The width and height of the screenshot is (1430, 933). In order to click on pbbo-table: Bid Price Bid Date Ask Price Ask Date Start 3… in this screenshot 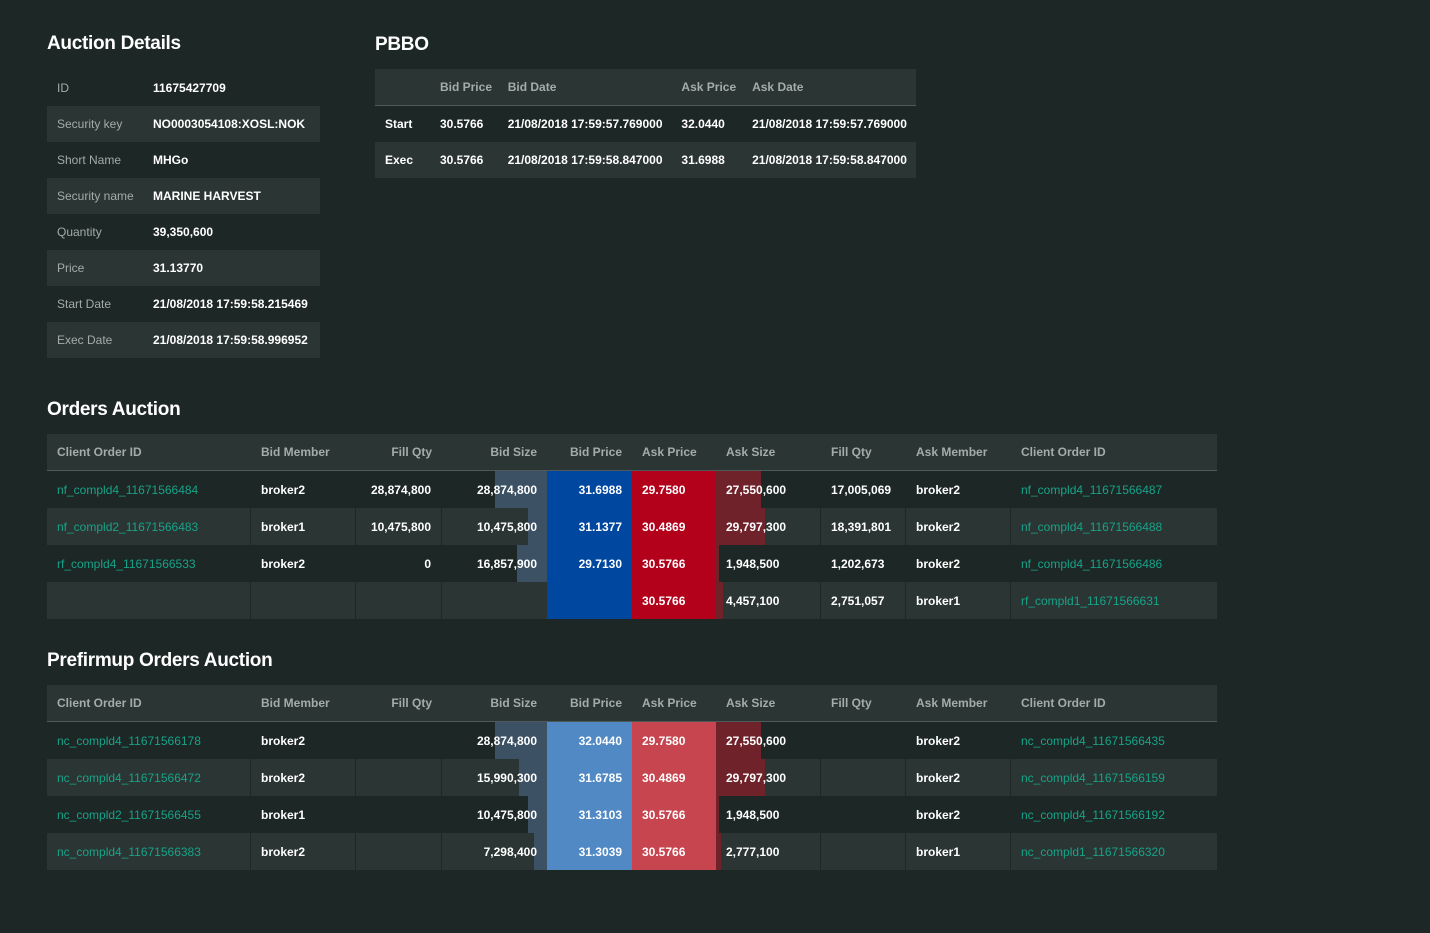, I will do `click(645, 123)`.